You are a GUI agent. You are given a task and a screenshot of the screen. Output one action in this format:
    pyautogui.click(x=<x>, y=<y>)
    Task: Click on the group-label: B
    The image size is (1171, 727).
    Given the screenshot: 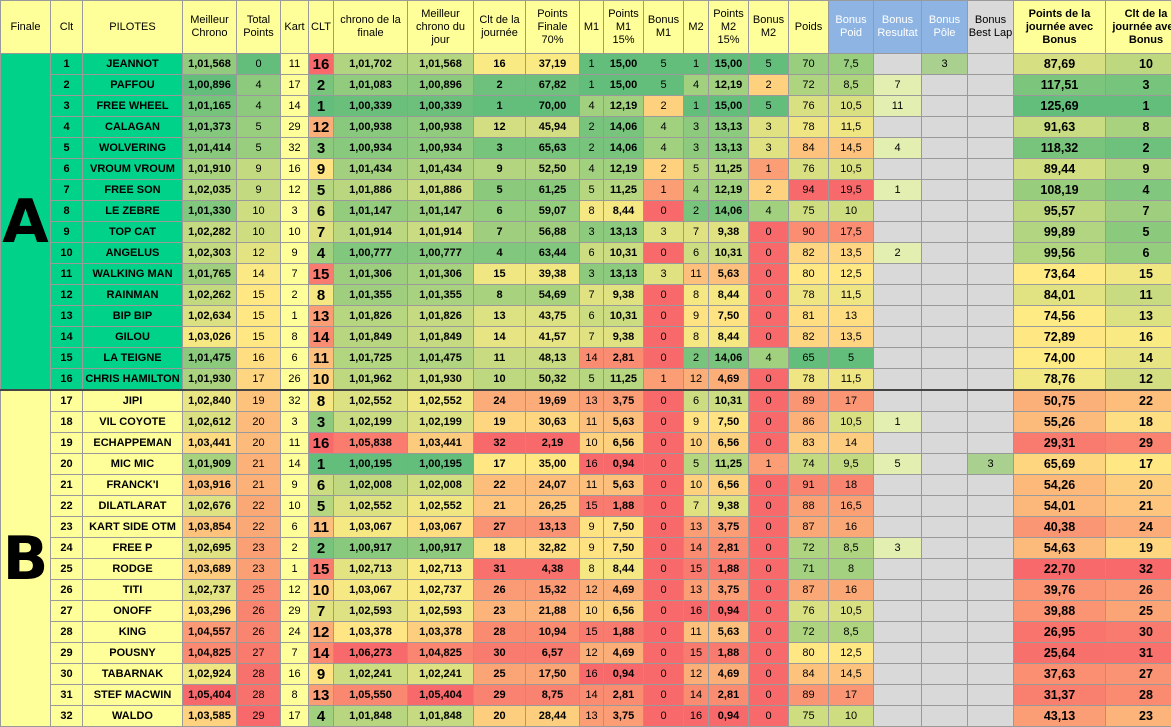 What is the action you would take?
    pyautogui.click(x=25, y=558)
    